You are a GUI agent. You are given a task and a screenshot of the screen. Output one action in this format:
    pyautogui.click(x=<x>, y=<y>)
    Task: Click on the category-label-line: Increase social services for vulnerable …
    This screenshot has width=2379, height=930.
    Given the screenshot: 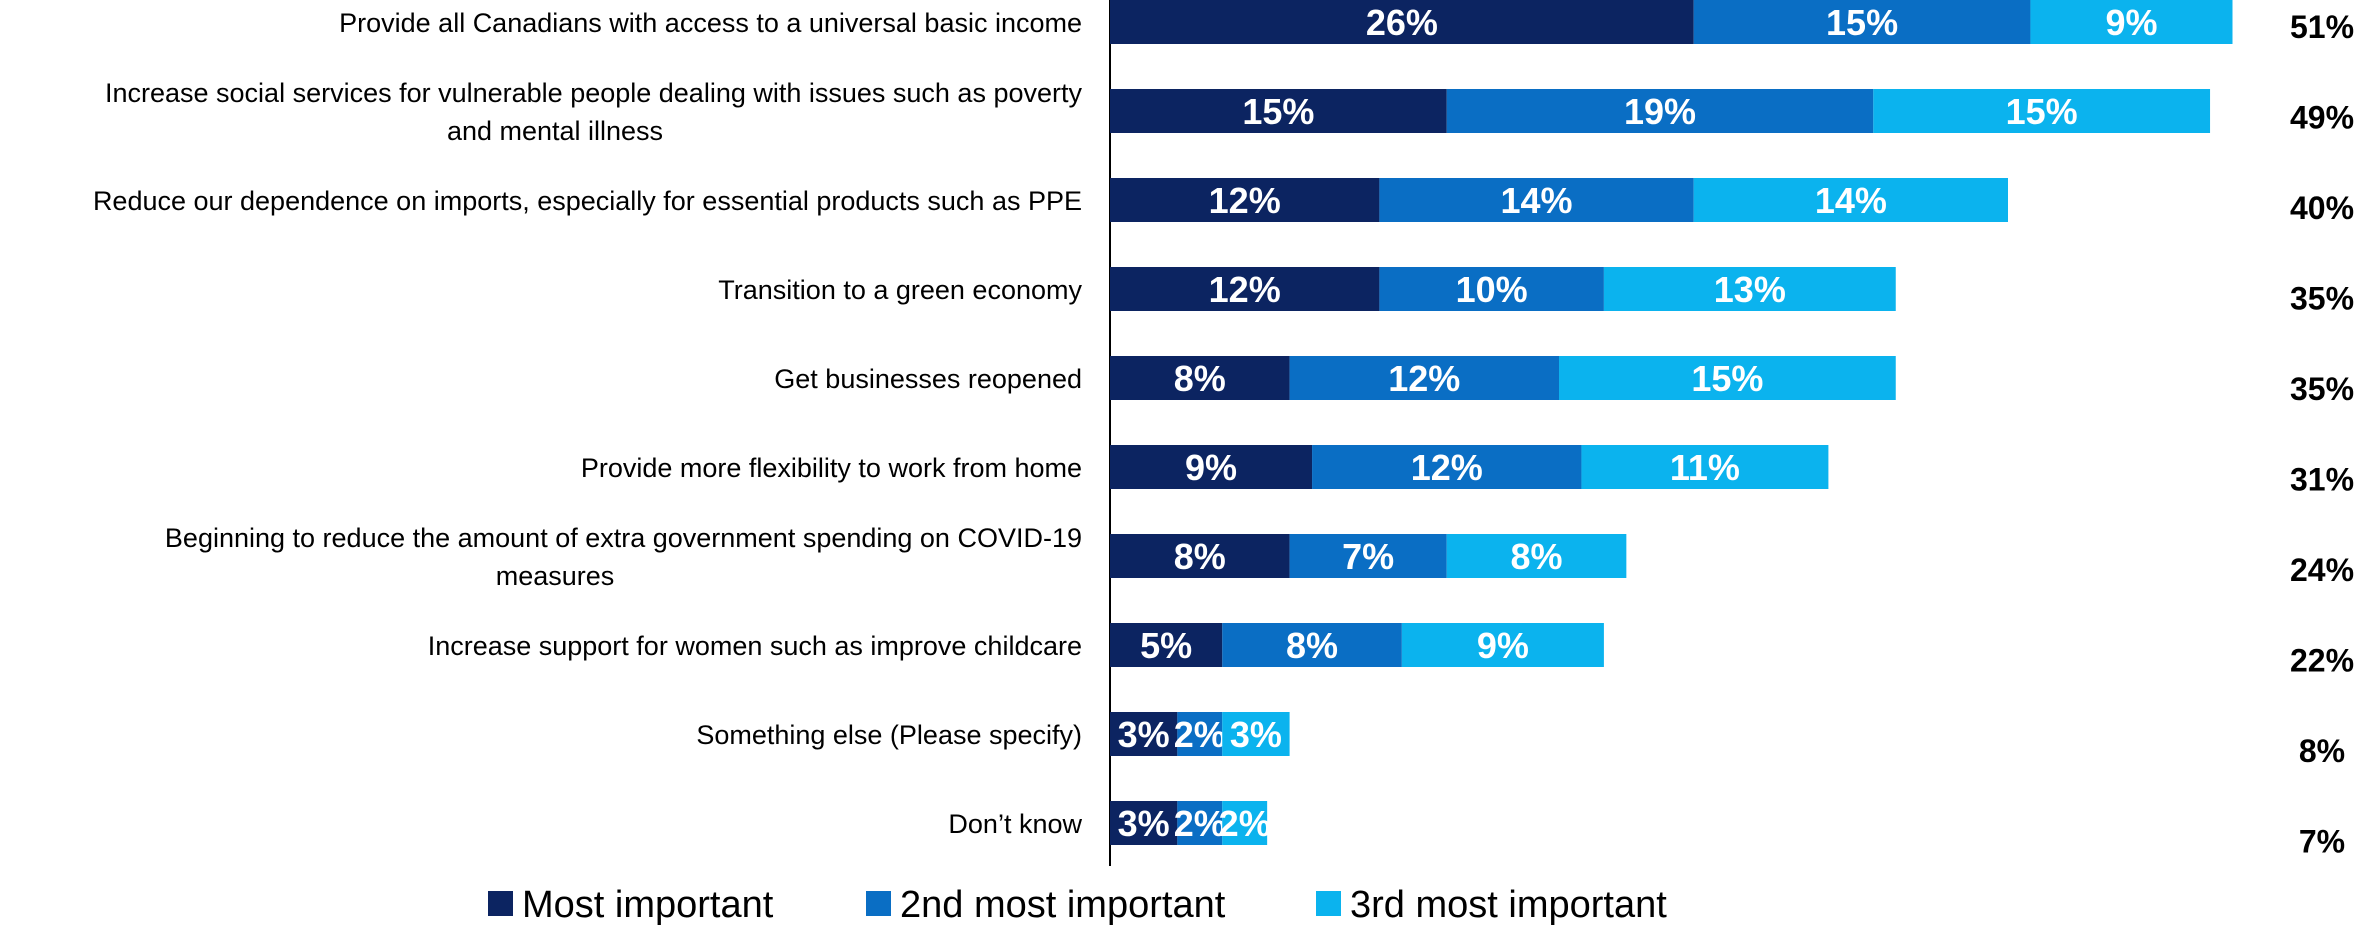 What is the action you would take?
    pyautogui.click(x=594, y=93)
    